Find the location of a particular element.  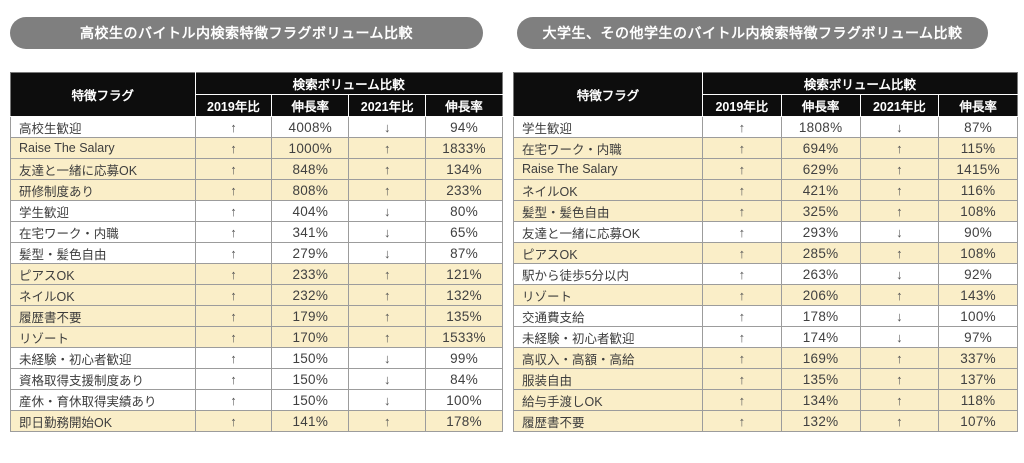

feature-flag-cell: 履歴書不要 is located at coordinates (103, 316).